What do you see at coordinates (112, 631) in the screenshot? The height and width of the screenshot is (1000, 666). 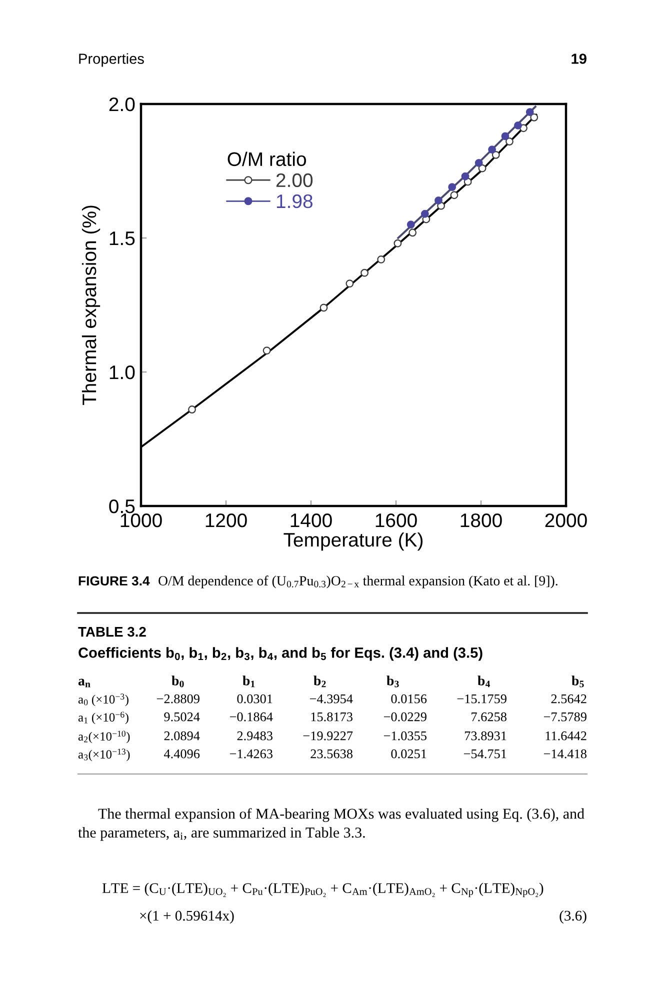 I see `caption: TABLE 3.2` at bounding box center [112, 631].